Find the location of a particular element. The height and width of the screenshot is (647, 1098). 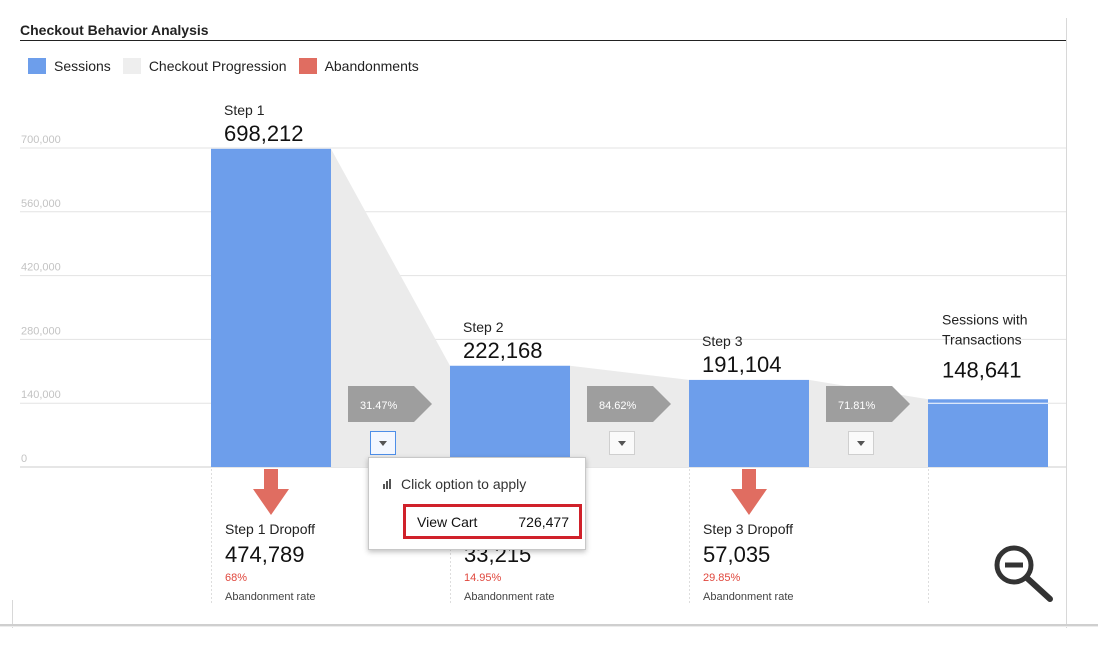

dropoff-value: 57,035 is located at coordinates (736, 554).